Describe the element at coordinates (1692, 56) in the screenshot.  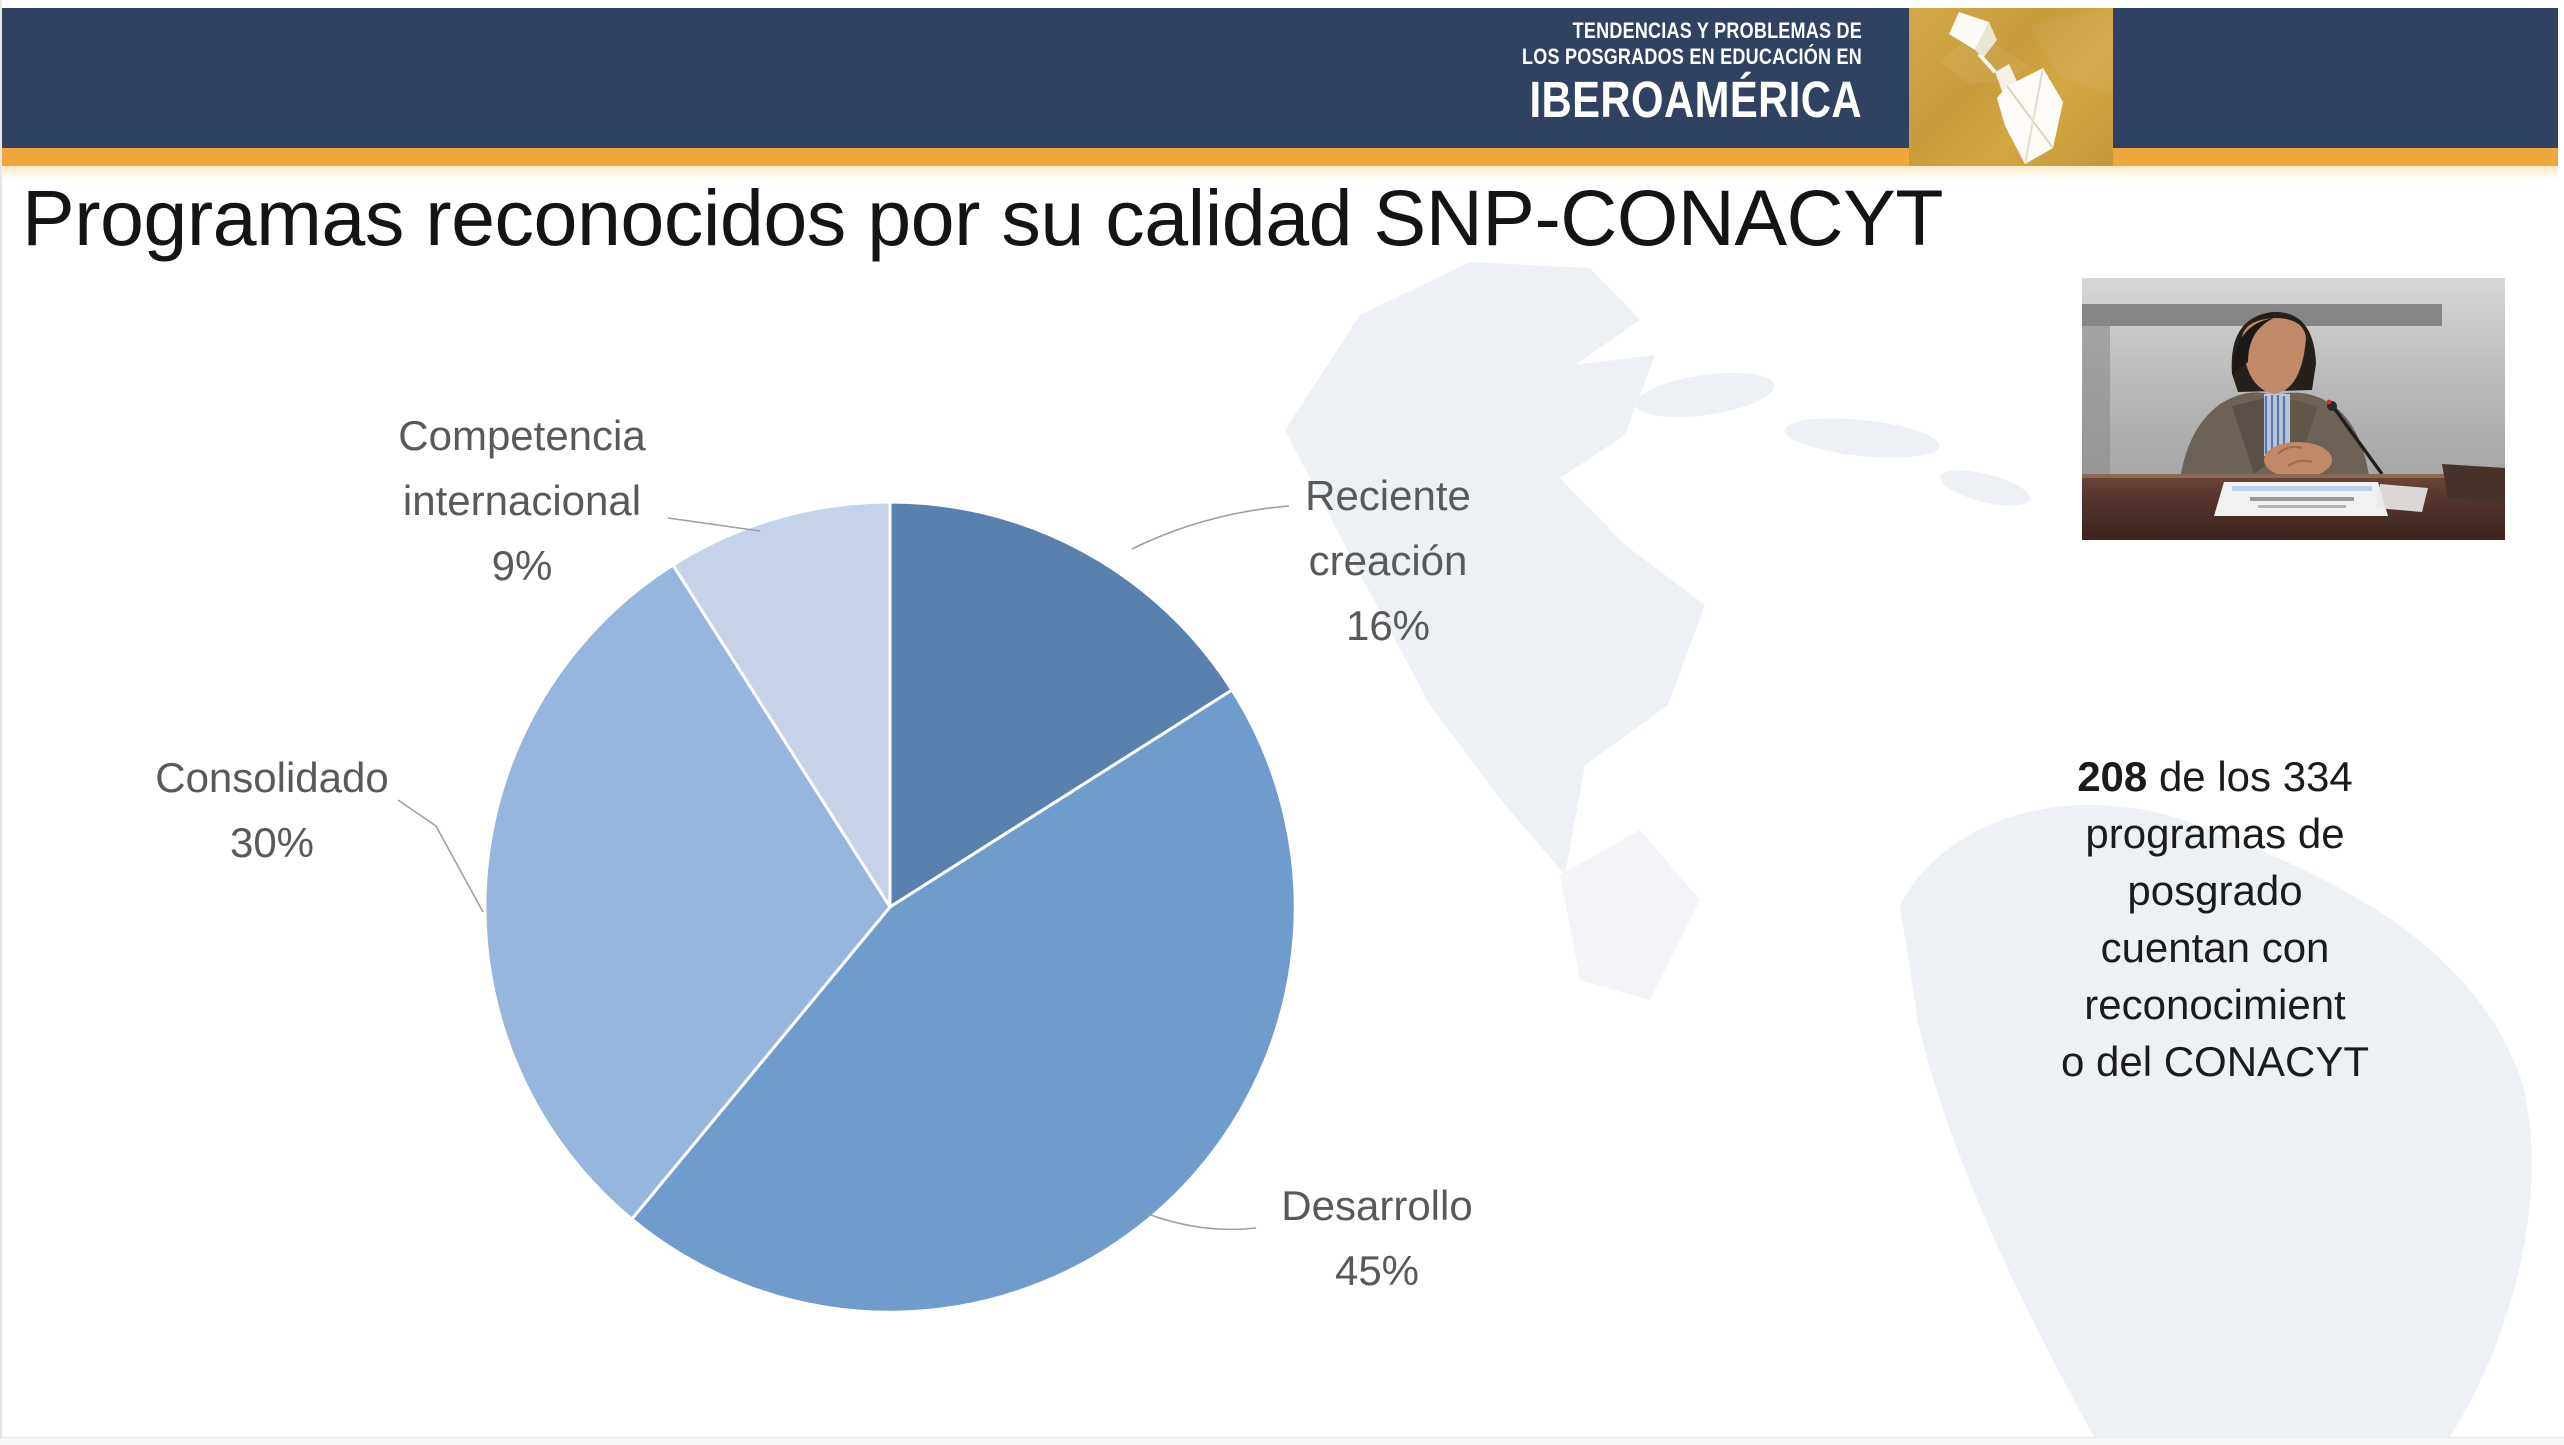
I see `banner-line2: LOS POSGRADOS EN EDUCACIÓN EN` at that location.